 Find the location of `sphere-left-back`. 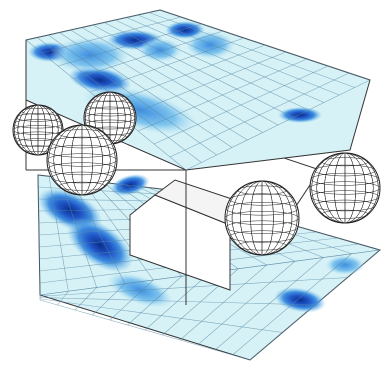

sphere-left-back is located at coordinates (38, 130).